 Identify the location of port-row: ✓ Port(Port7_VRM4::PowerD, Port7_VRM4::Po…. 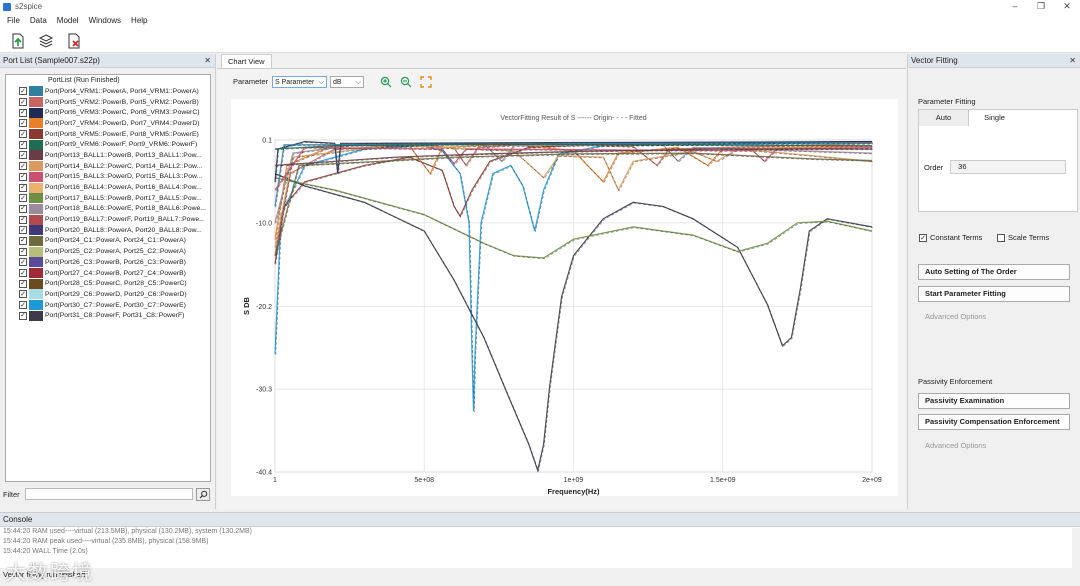
(108, 123).